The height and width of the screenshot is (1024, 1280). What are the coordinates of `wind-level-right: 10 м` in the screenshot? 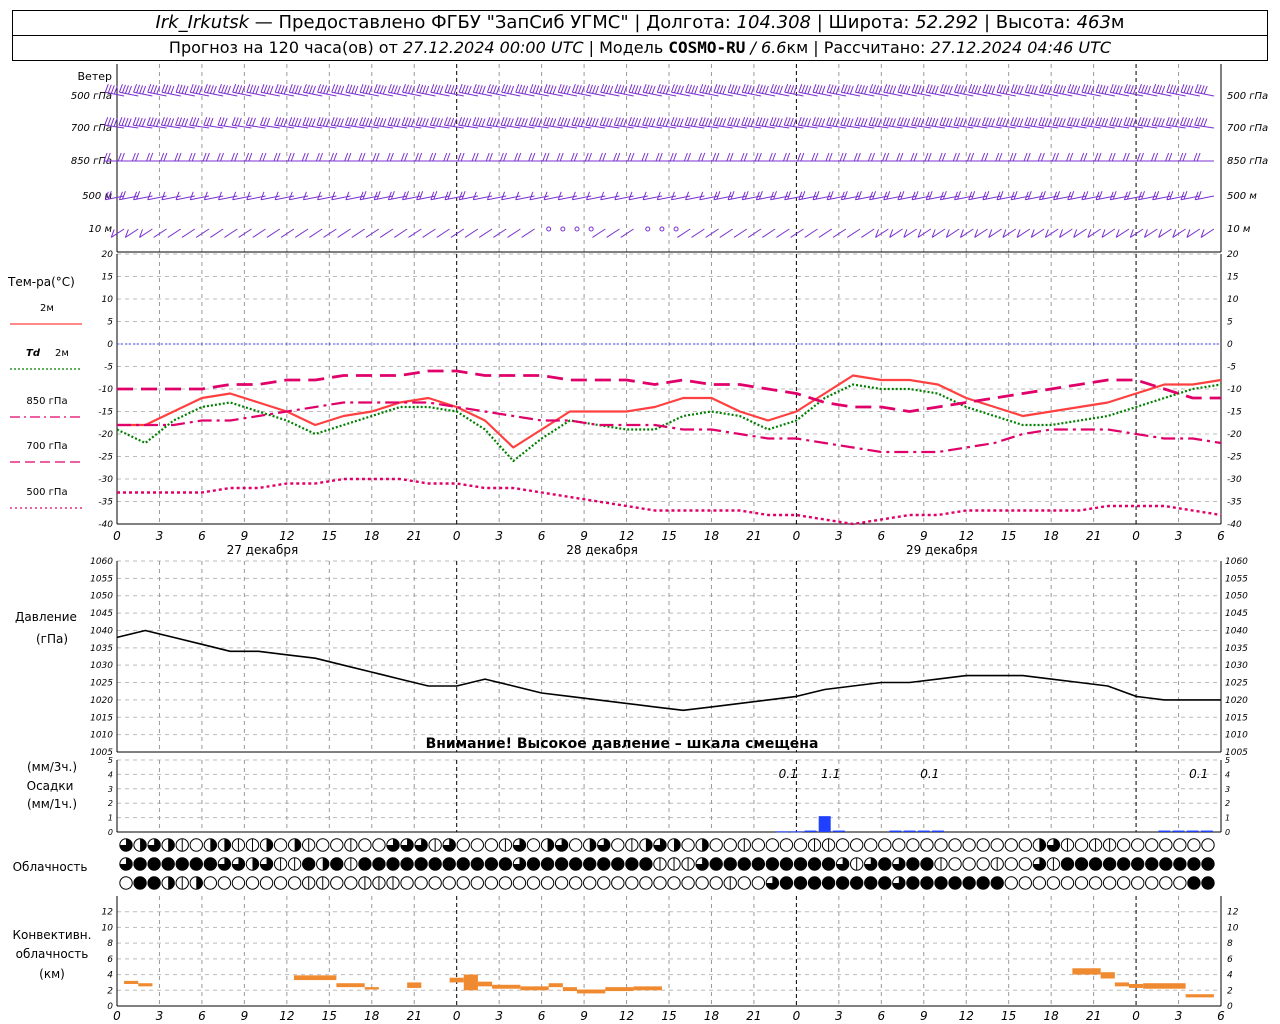 It's located at (1239, 229).